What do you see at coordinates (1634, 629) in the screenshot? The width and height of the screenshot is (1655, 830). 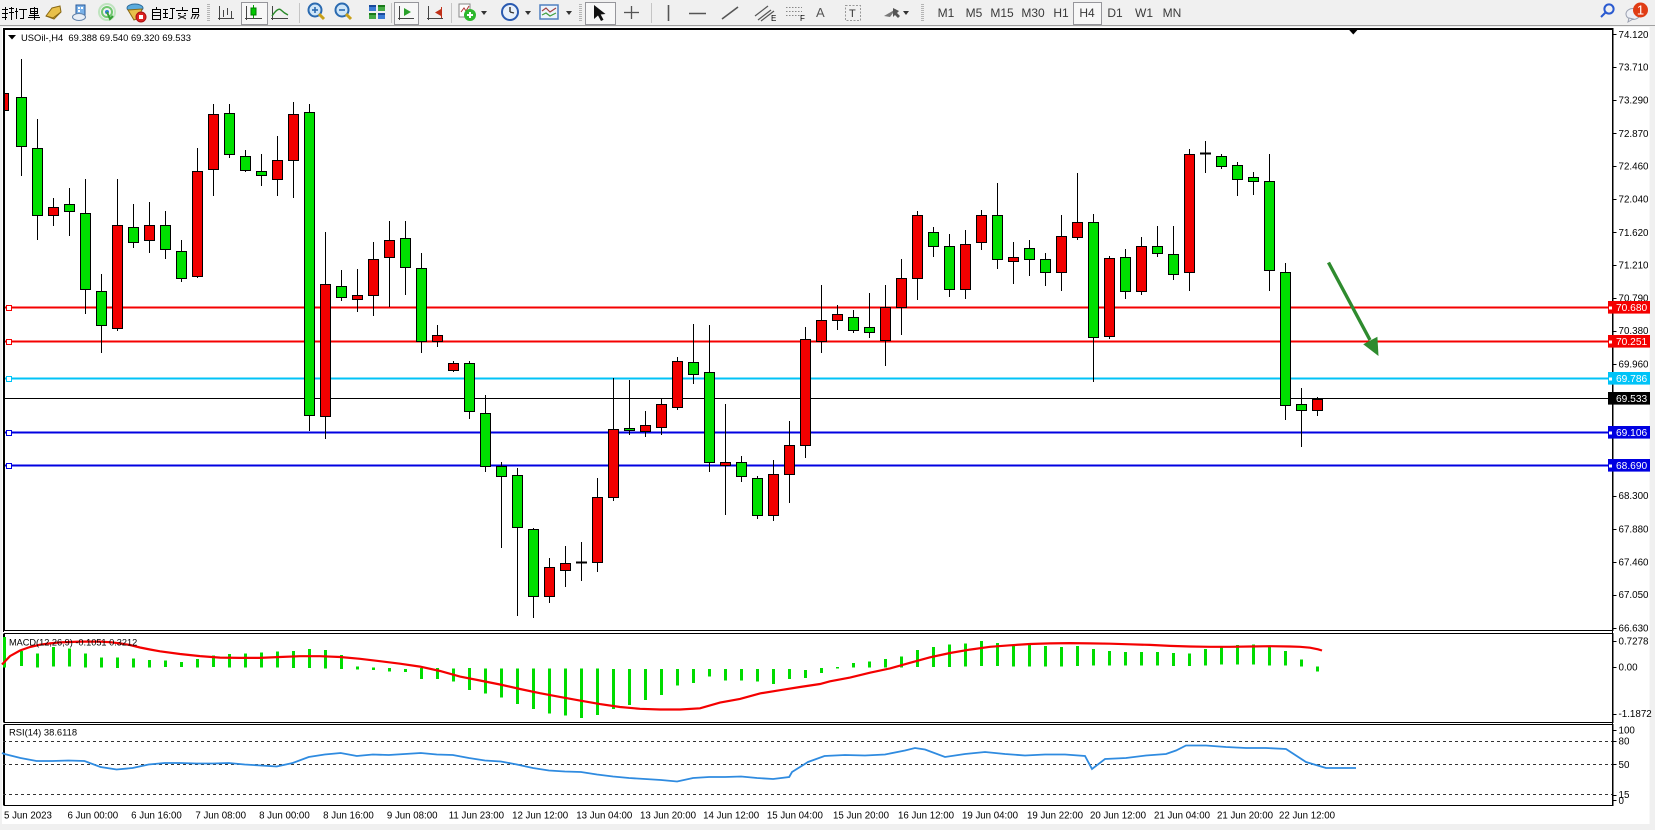 I see `svg-text: 66.630` at bounding box center [1634, 629].